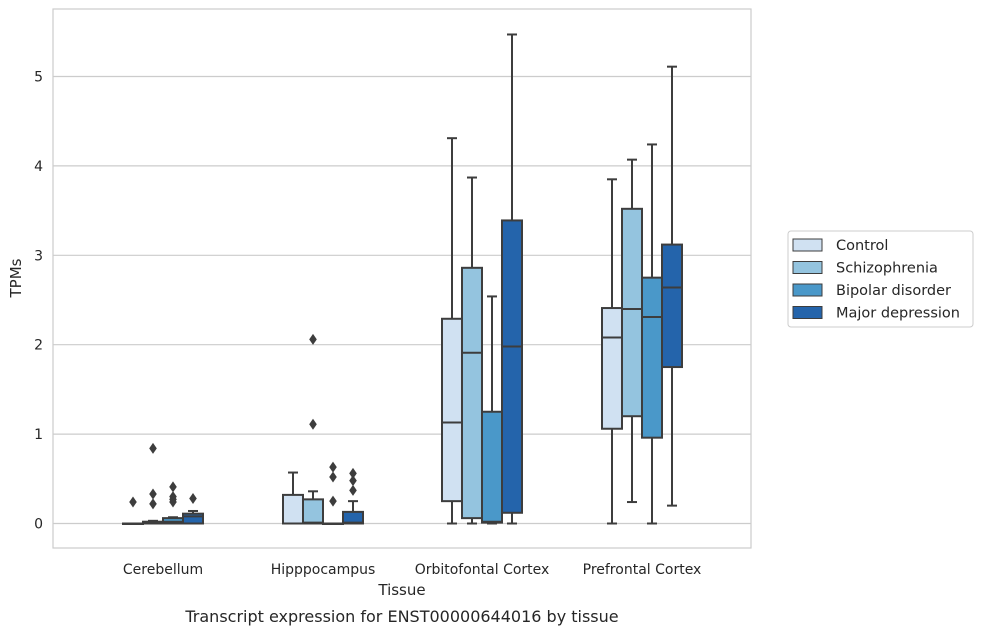 This screenshot has height=638, width=983. Describe the element at coordinates (38, 525) in the screenshot. I see `y-tick-label-0: 0` at that location.